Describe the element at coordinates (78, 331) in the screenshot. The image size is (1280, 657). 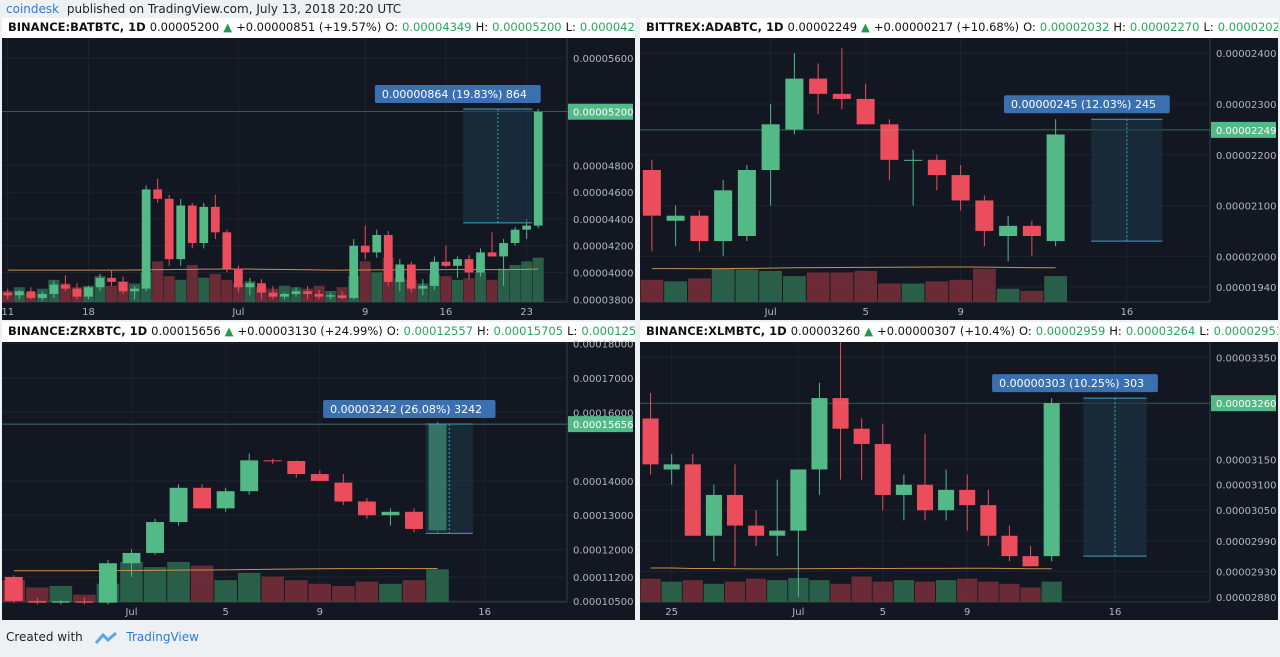
I see `symbol-label: BINANCE:ZRXBTC, 1D` at that location.